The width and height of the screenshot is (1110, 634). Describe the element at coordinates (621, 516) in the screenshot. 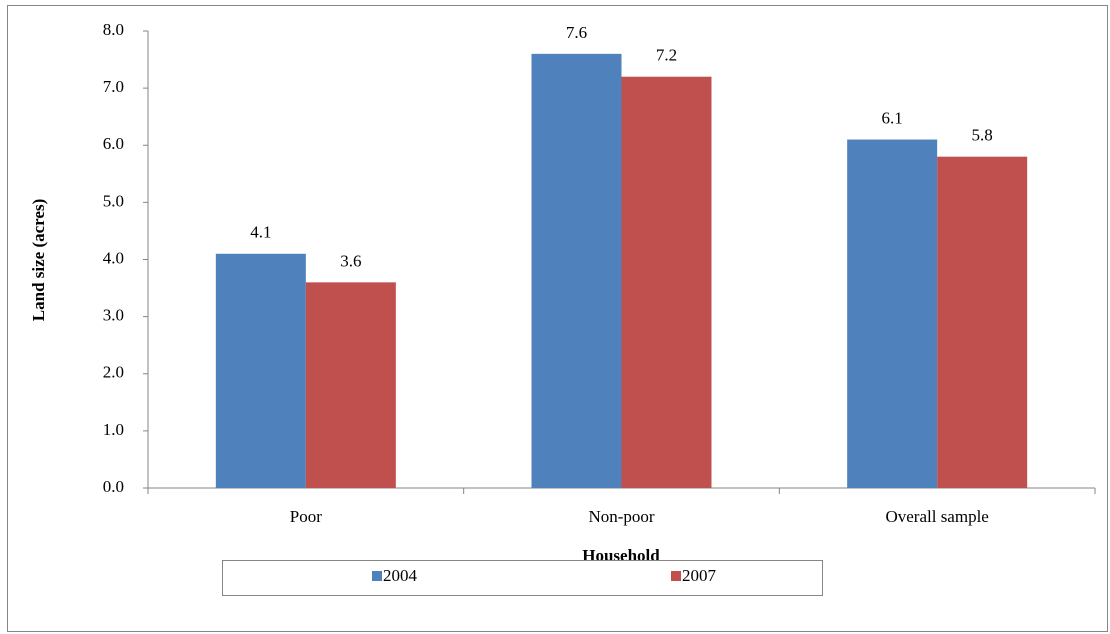

I see `x-tick-label: Non-poor` at that location.